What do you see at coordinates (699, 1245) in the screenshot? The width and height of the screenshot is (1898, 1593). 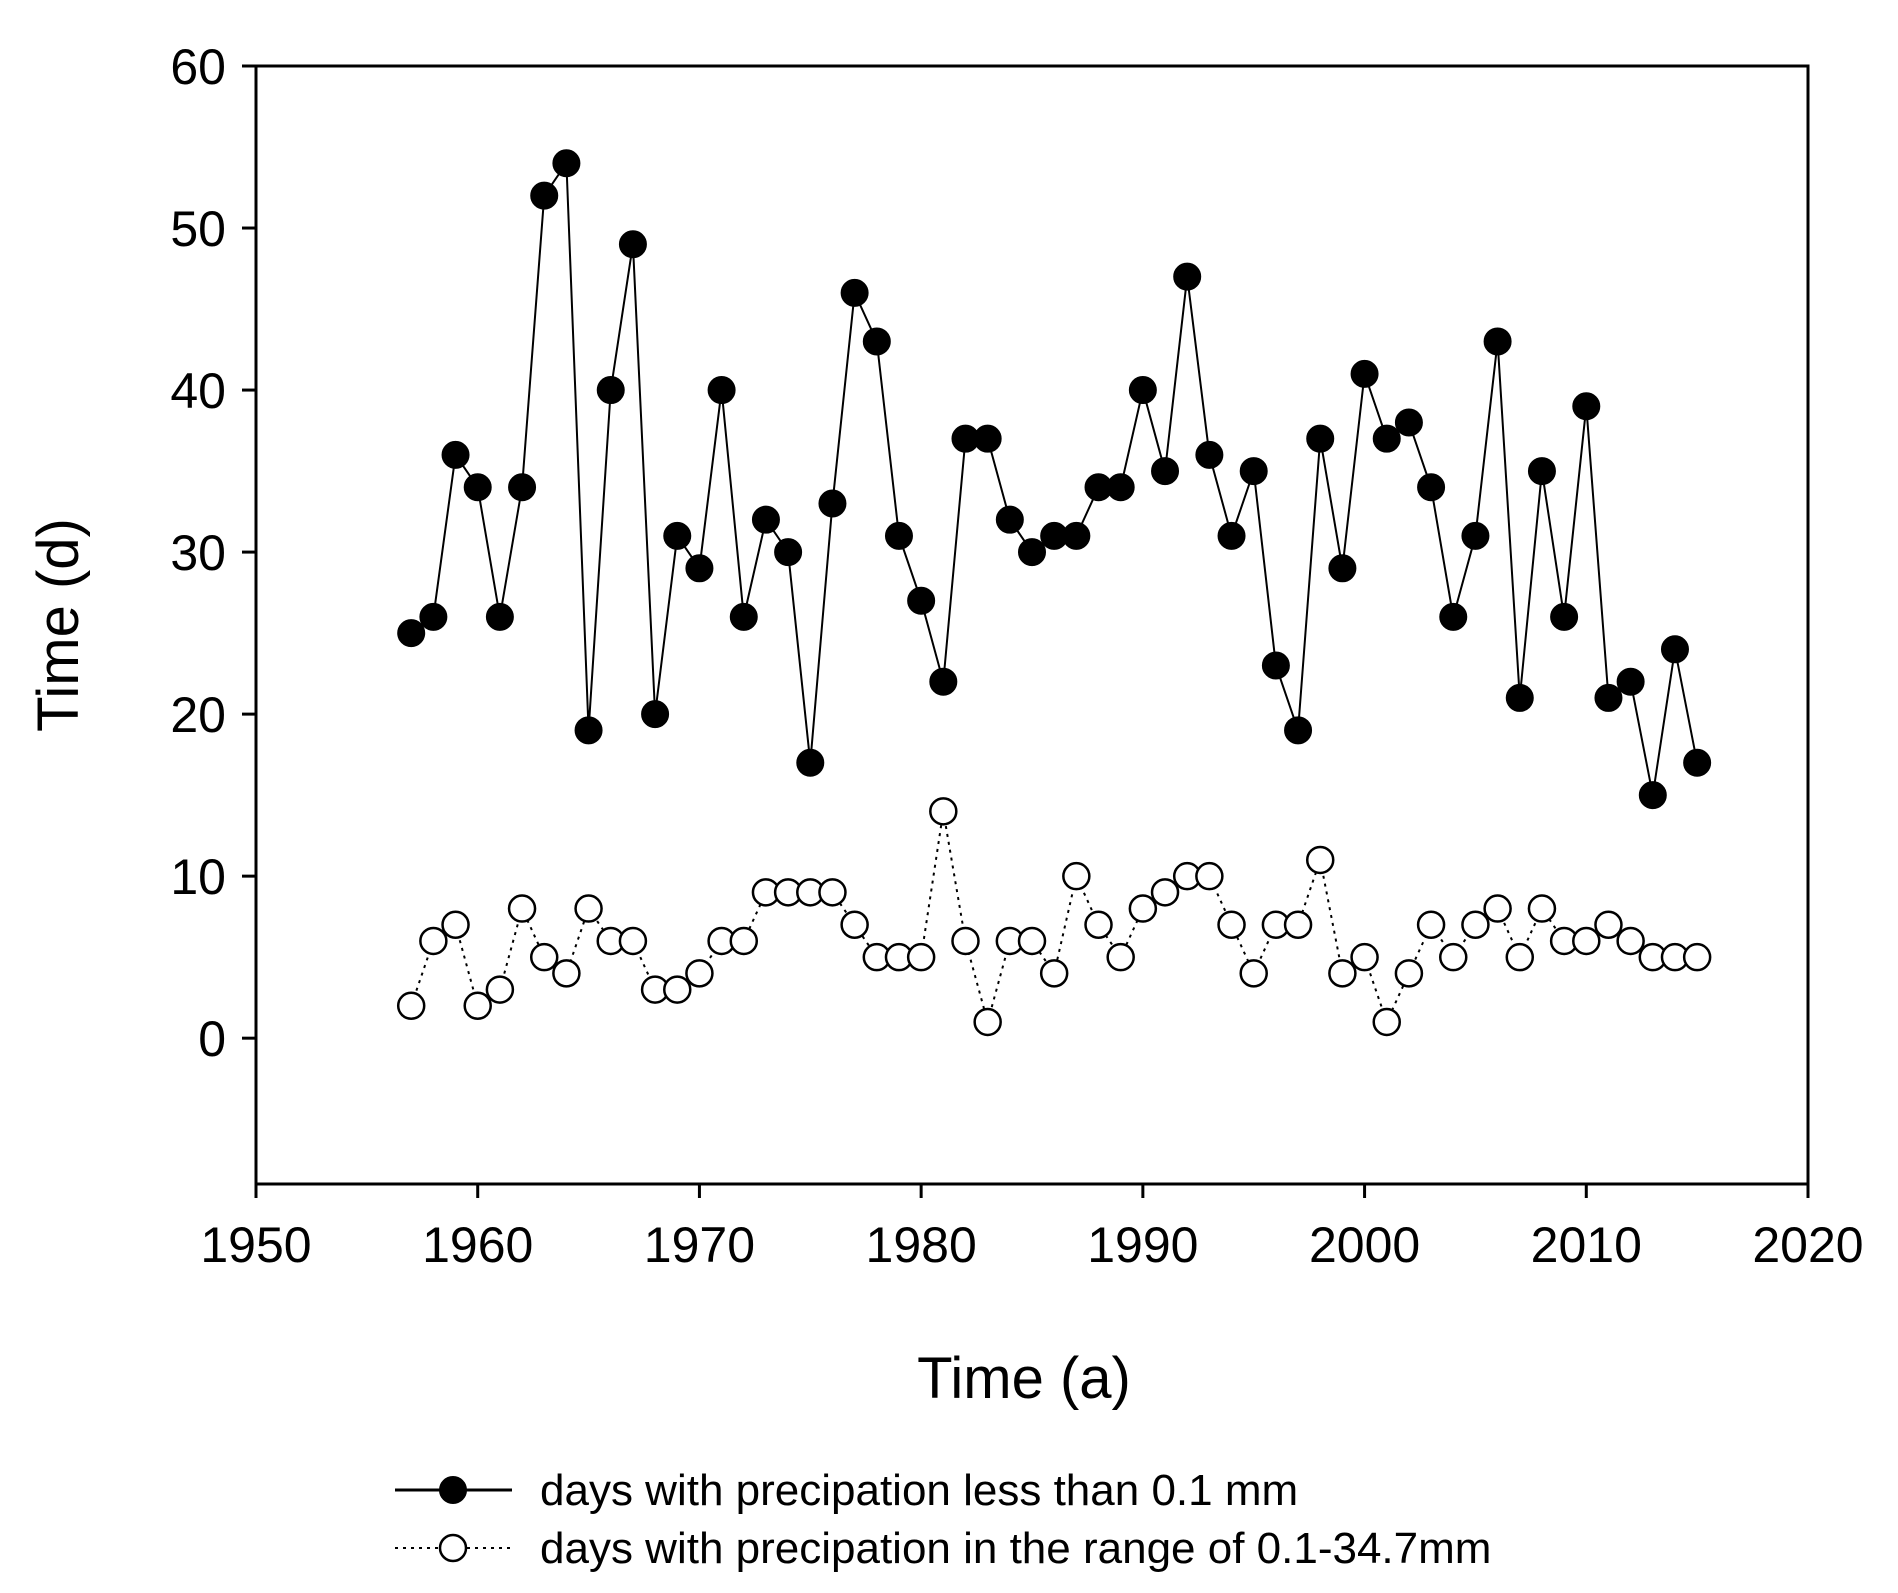 I see `x-tick-label: 1970` at bounding box center [699, 1245].